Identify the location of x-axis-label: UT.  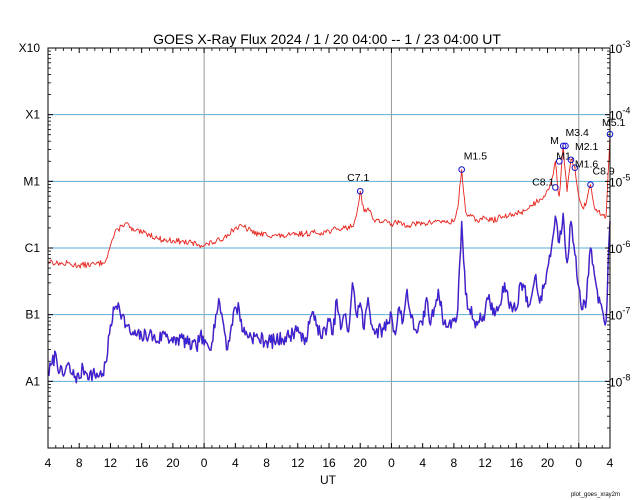
(328, 480).